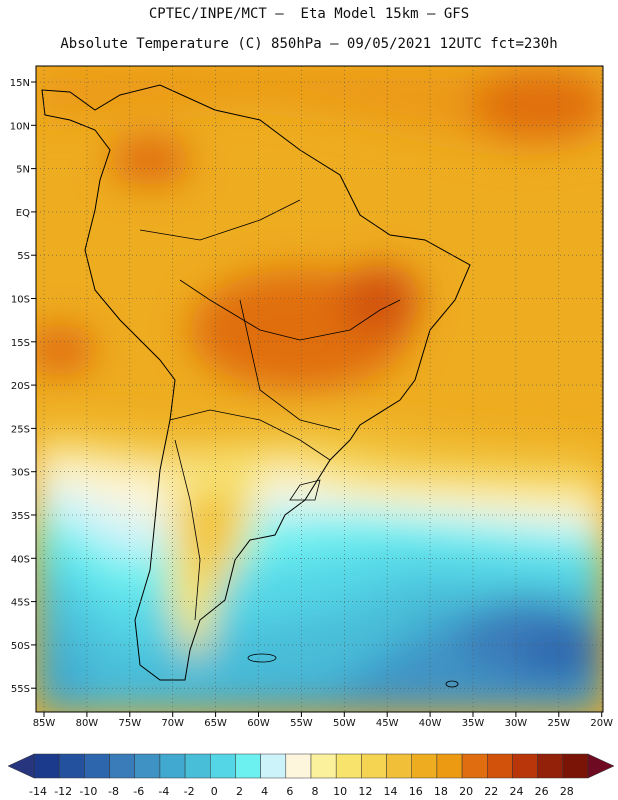  I want to click on colorbar-min-arrow, so click(21, 766).